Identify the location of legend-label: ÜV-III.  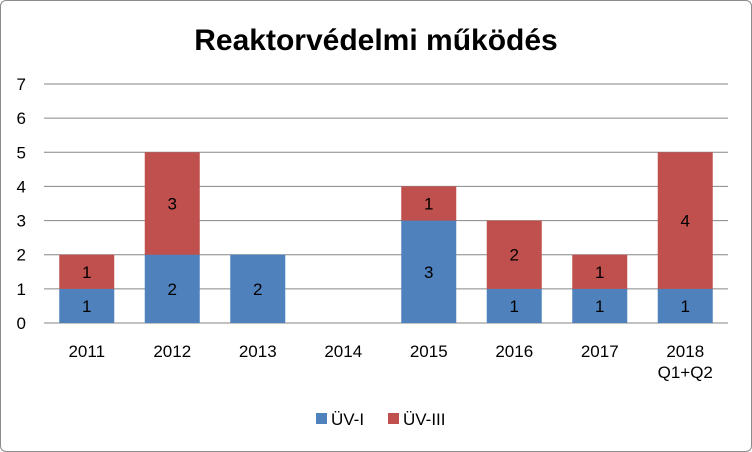
(424, 419).